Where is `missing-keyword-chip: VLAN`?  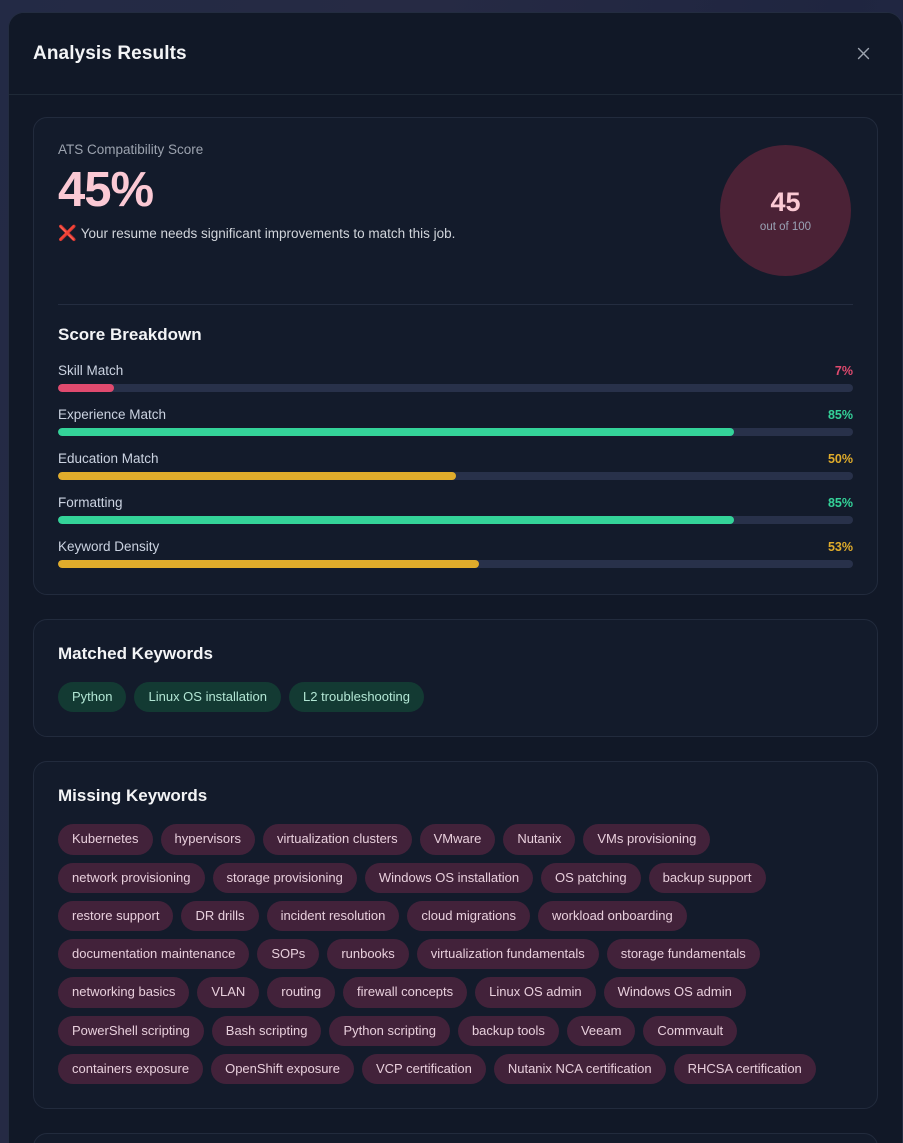
missing-keyword-chip: VLAN is located at coordinates (228, 992).